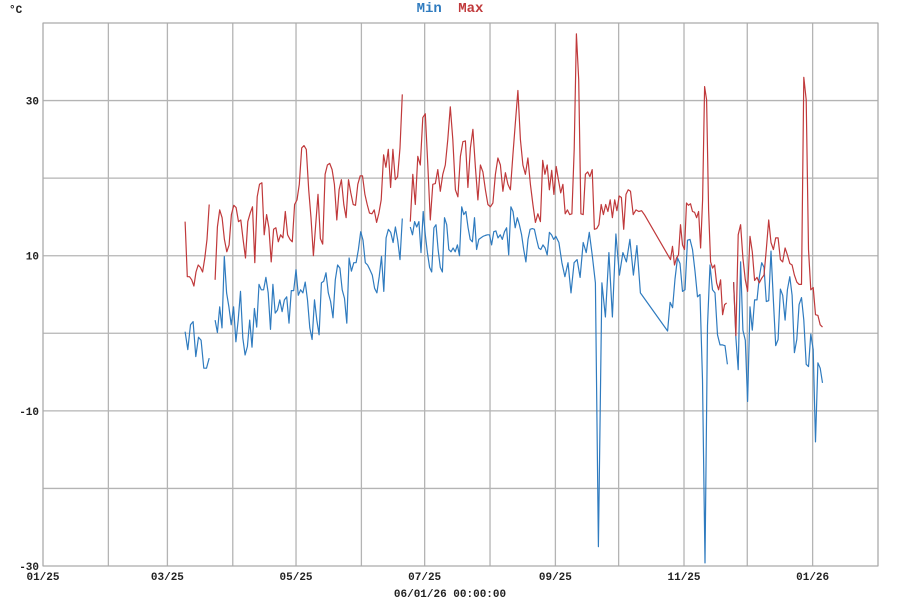  What do you see at coordinates (684, 578) in the screenshot?
I see `x-tick-label: 11/25` at bounding box center [684, 578].